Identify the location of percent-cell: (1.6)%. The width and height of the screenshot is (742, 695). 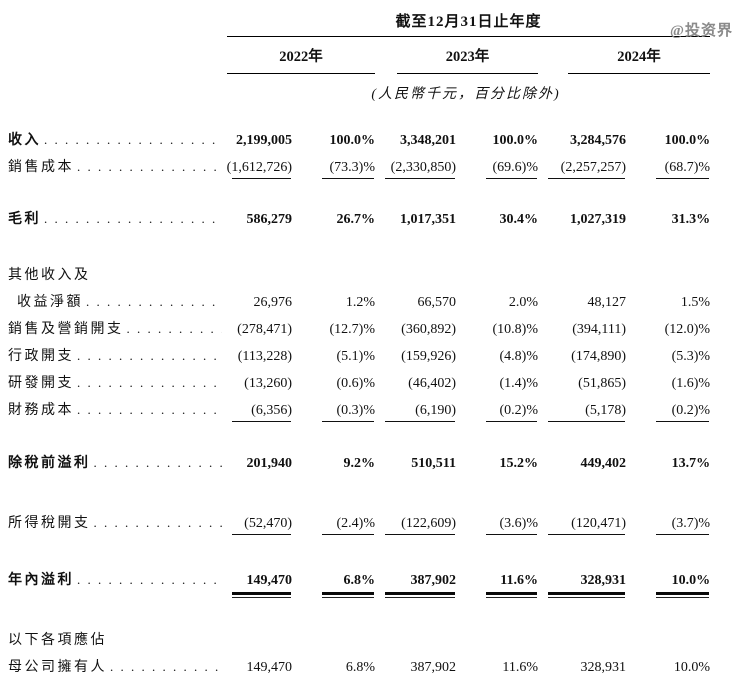
(691, 383).